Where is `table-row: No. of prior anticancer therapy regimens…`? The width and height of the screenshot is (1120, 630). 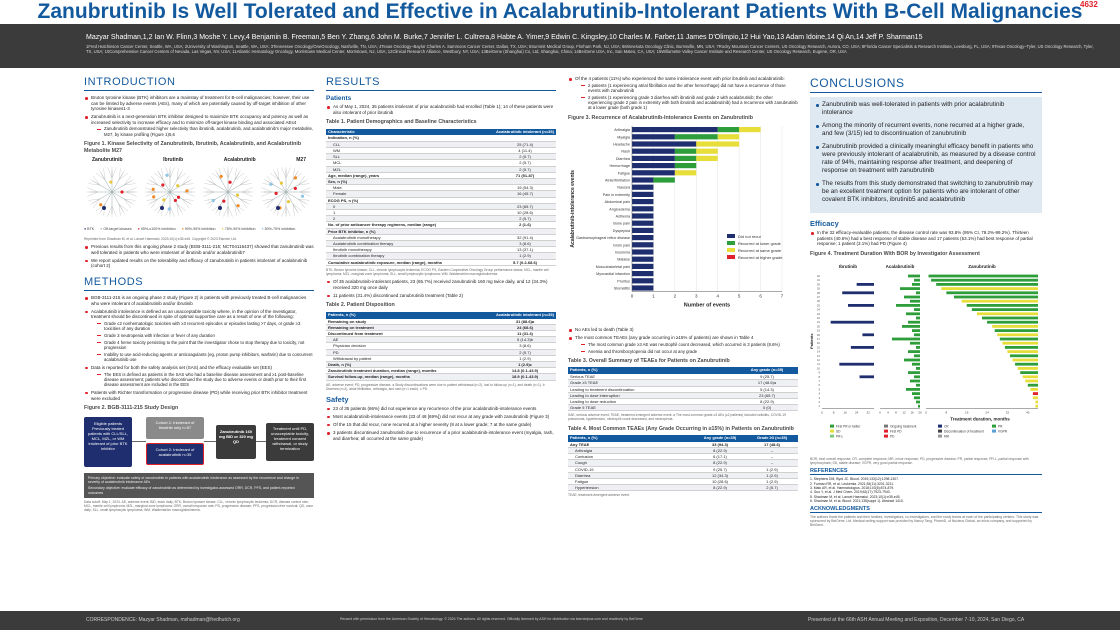
table-row: No. of prior anticancer therapy regimens… is located at coordinates (441, 225).